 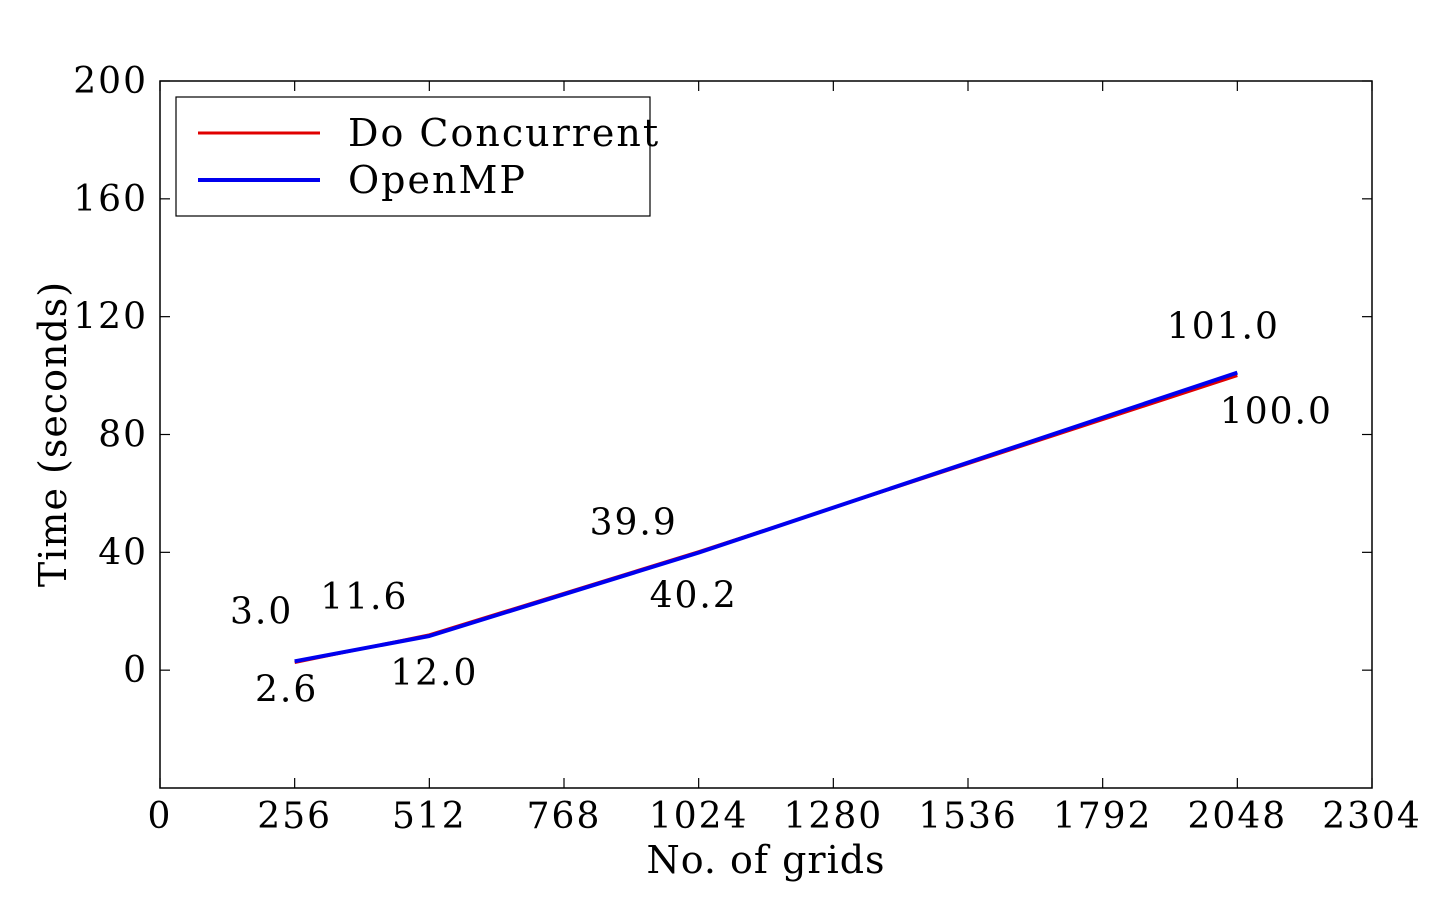 What do you see at coordinates (53, 434) in the screenshot?
I see `y-axis-label: Time (seconds)` at bounding box center [53, 434].